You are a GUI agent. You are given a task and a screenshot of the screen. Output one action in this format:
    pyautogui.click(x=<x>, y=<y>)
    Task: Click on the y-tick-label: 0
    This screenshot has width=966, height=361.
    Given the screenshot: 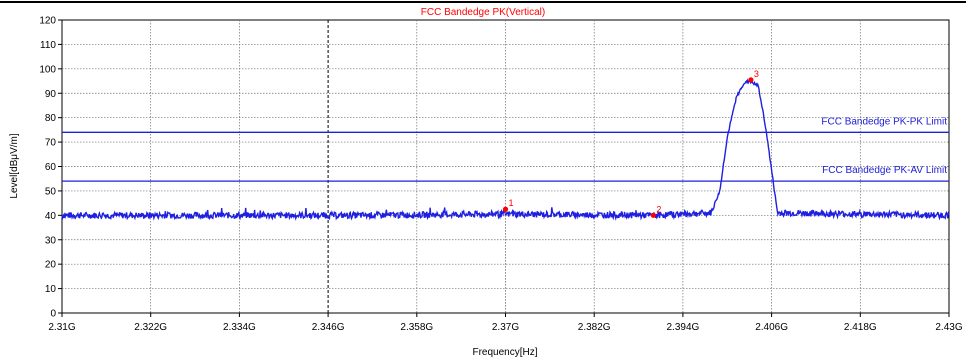 What is the action you would take?
    pyautogui.click(x=53, y=314)
    